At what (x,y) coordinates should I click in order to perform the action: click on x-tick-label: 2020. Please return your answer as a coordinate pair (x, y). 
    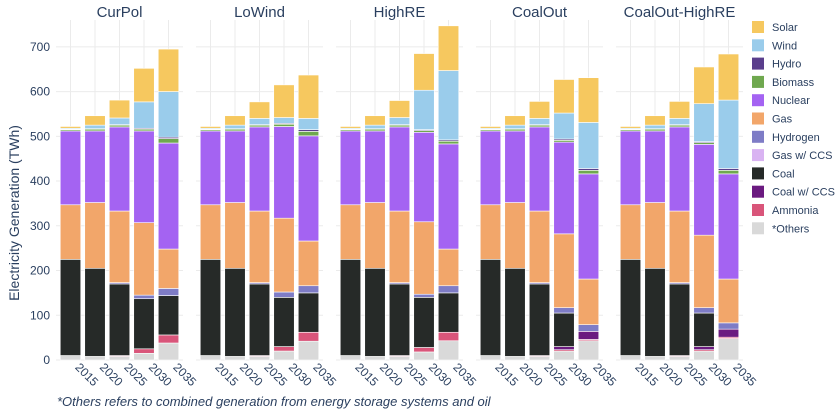
    Looking at the image, I should click on (111, 374).